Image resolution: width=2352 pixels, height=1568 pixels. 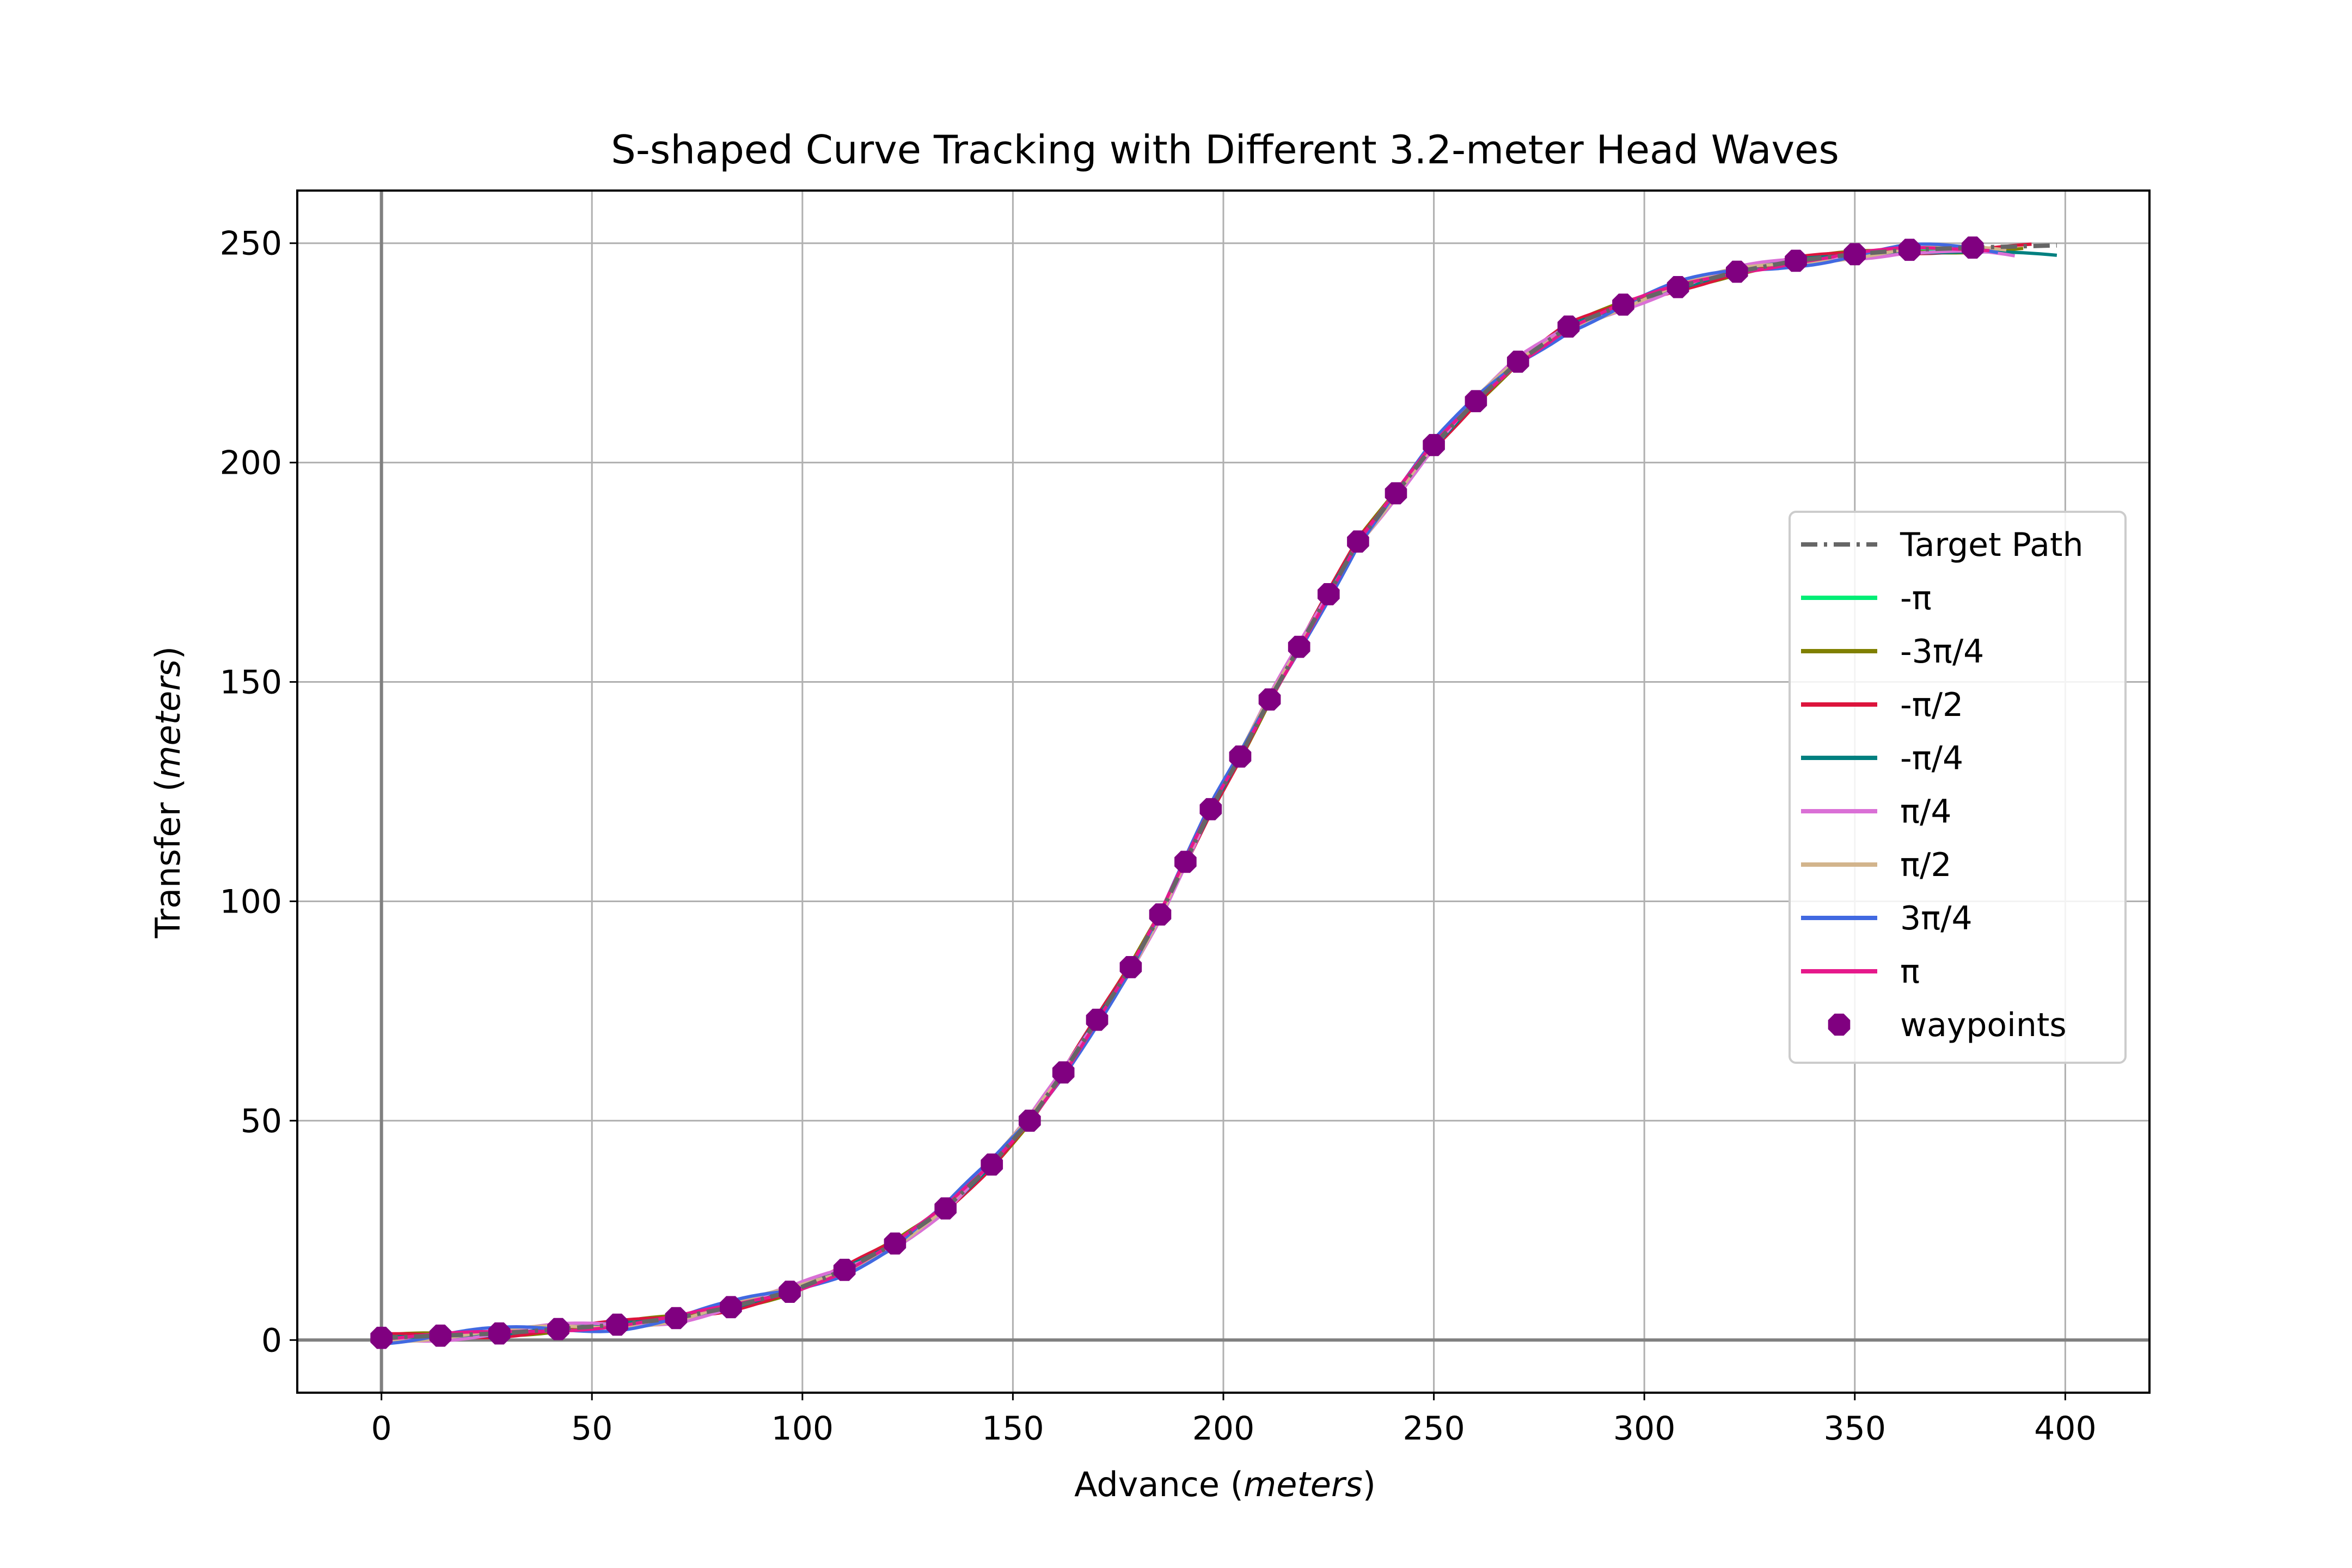 I want to click on y-axis-label: Transfer (meters), so click(x=168, y=792).